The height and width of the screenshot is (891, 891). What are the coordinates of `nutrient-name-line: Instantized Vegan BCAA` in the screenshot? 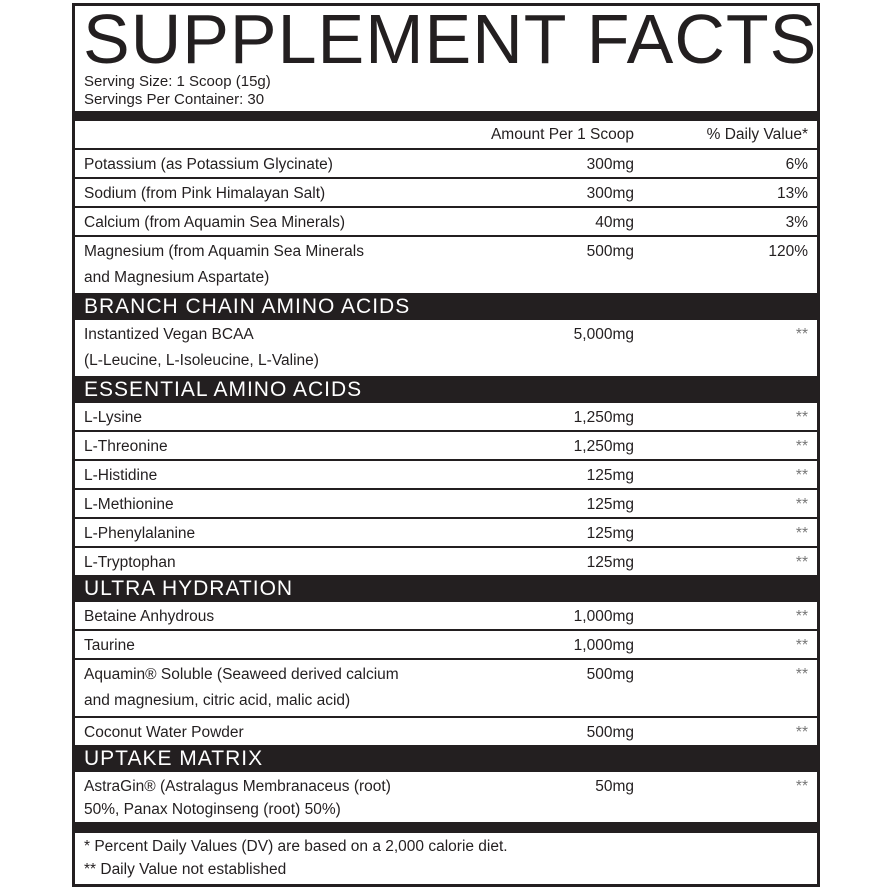 It's located at (169, 334).